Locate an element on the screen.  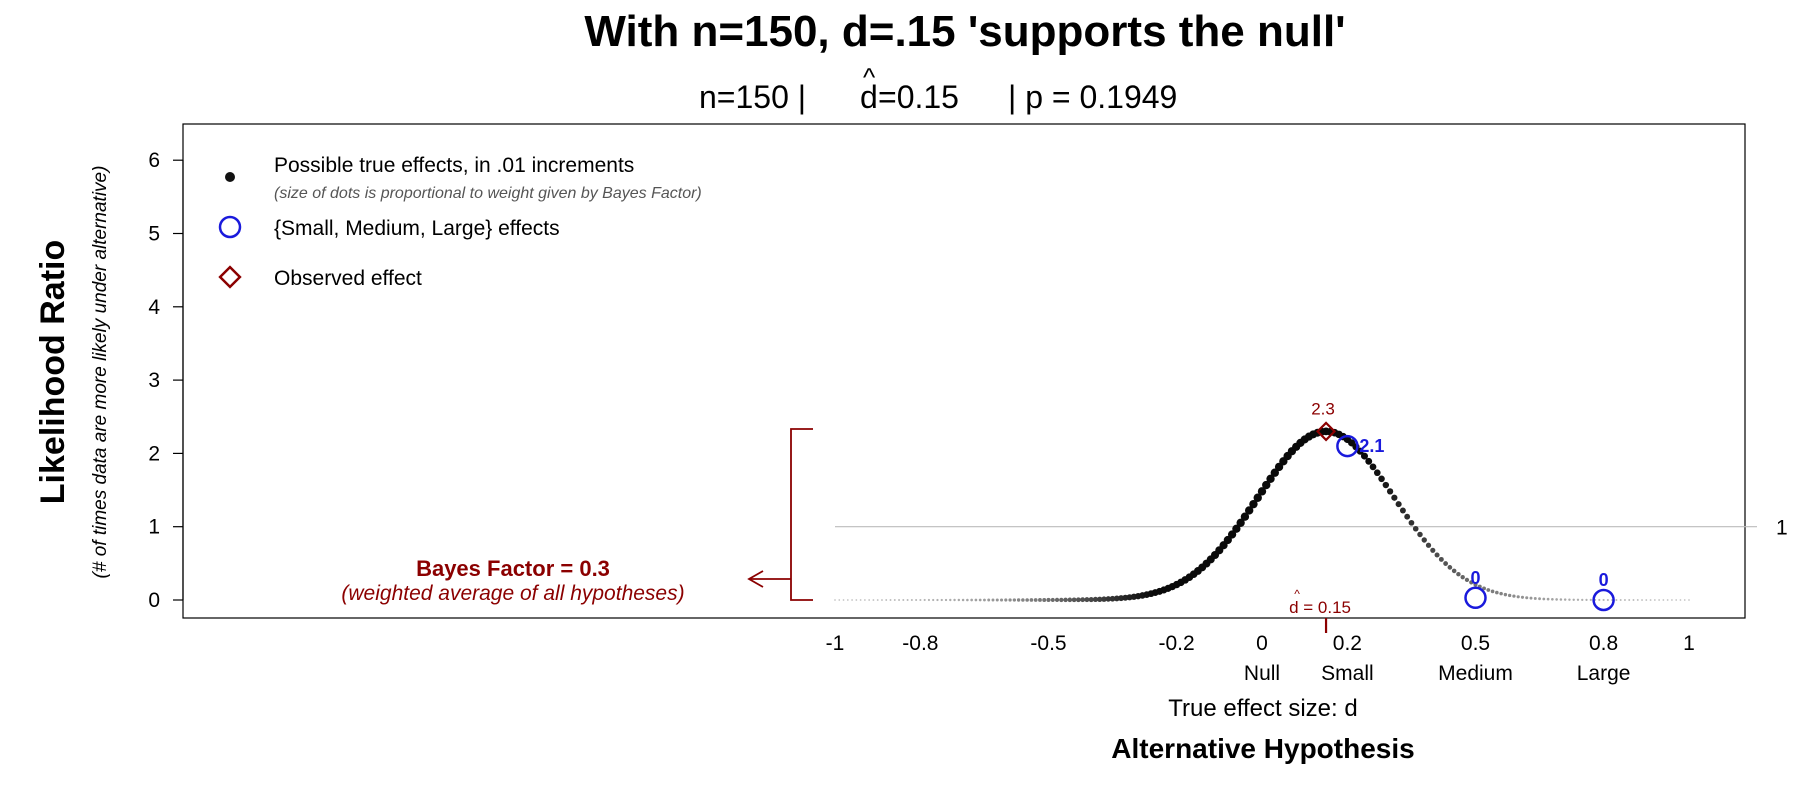
observed-diamond is located at coordinates (1326, 431).